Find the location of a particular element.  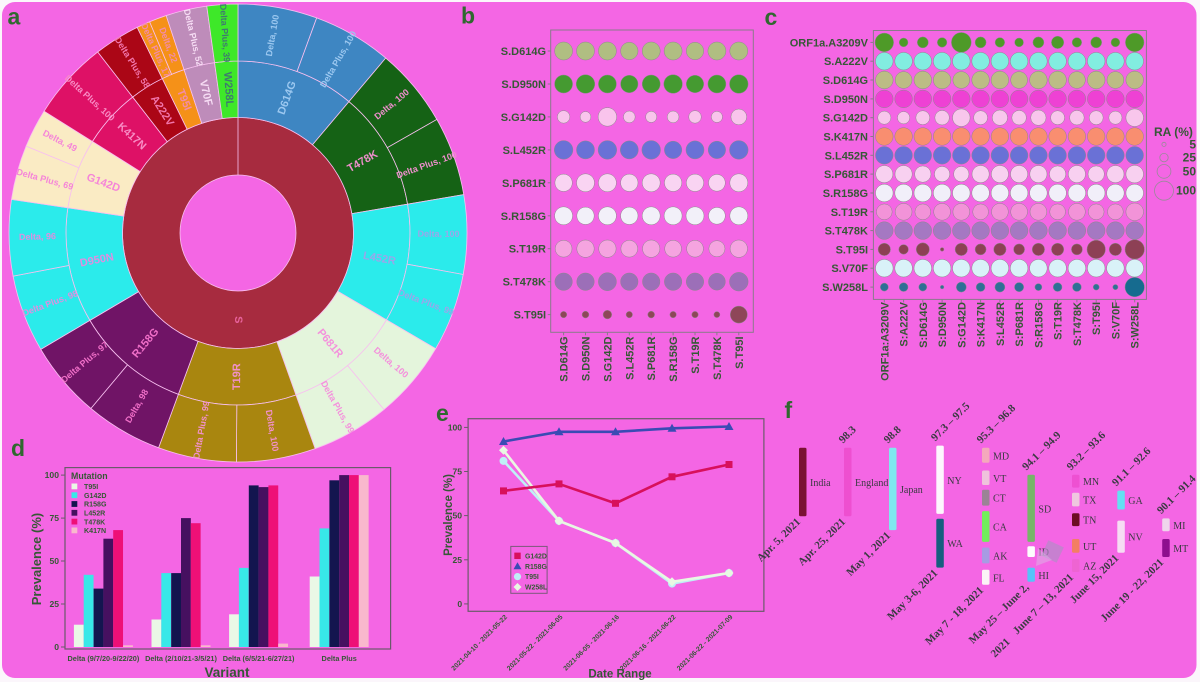

svg-text: UT is located at coordinates (1089, 547).